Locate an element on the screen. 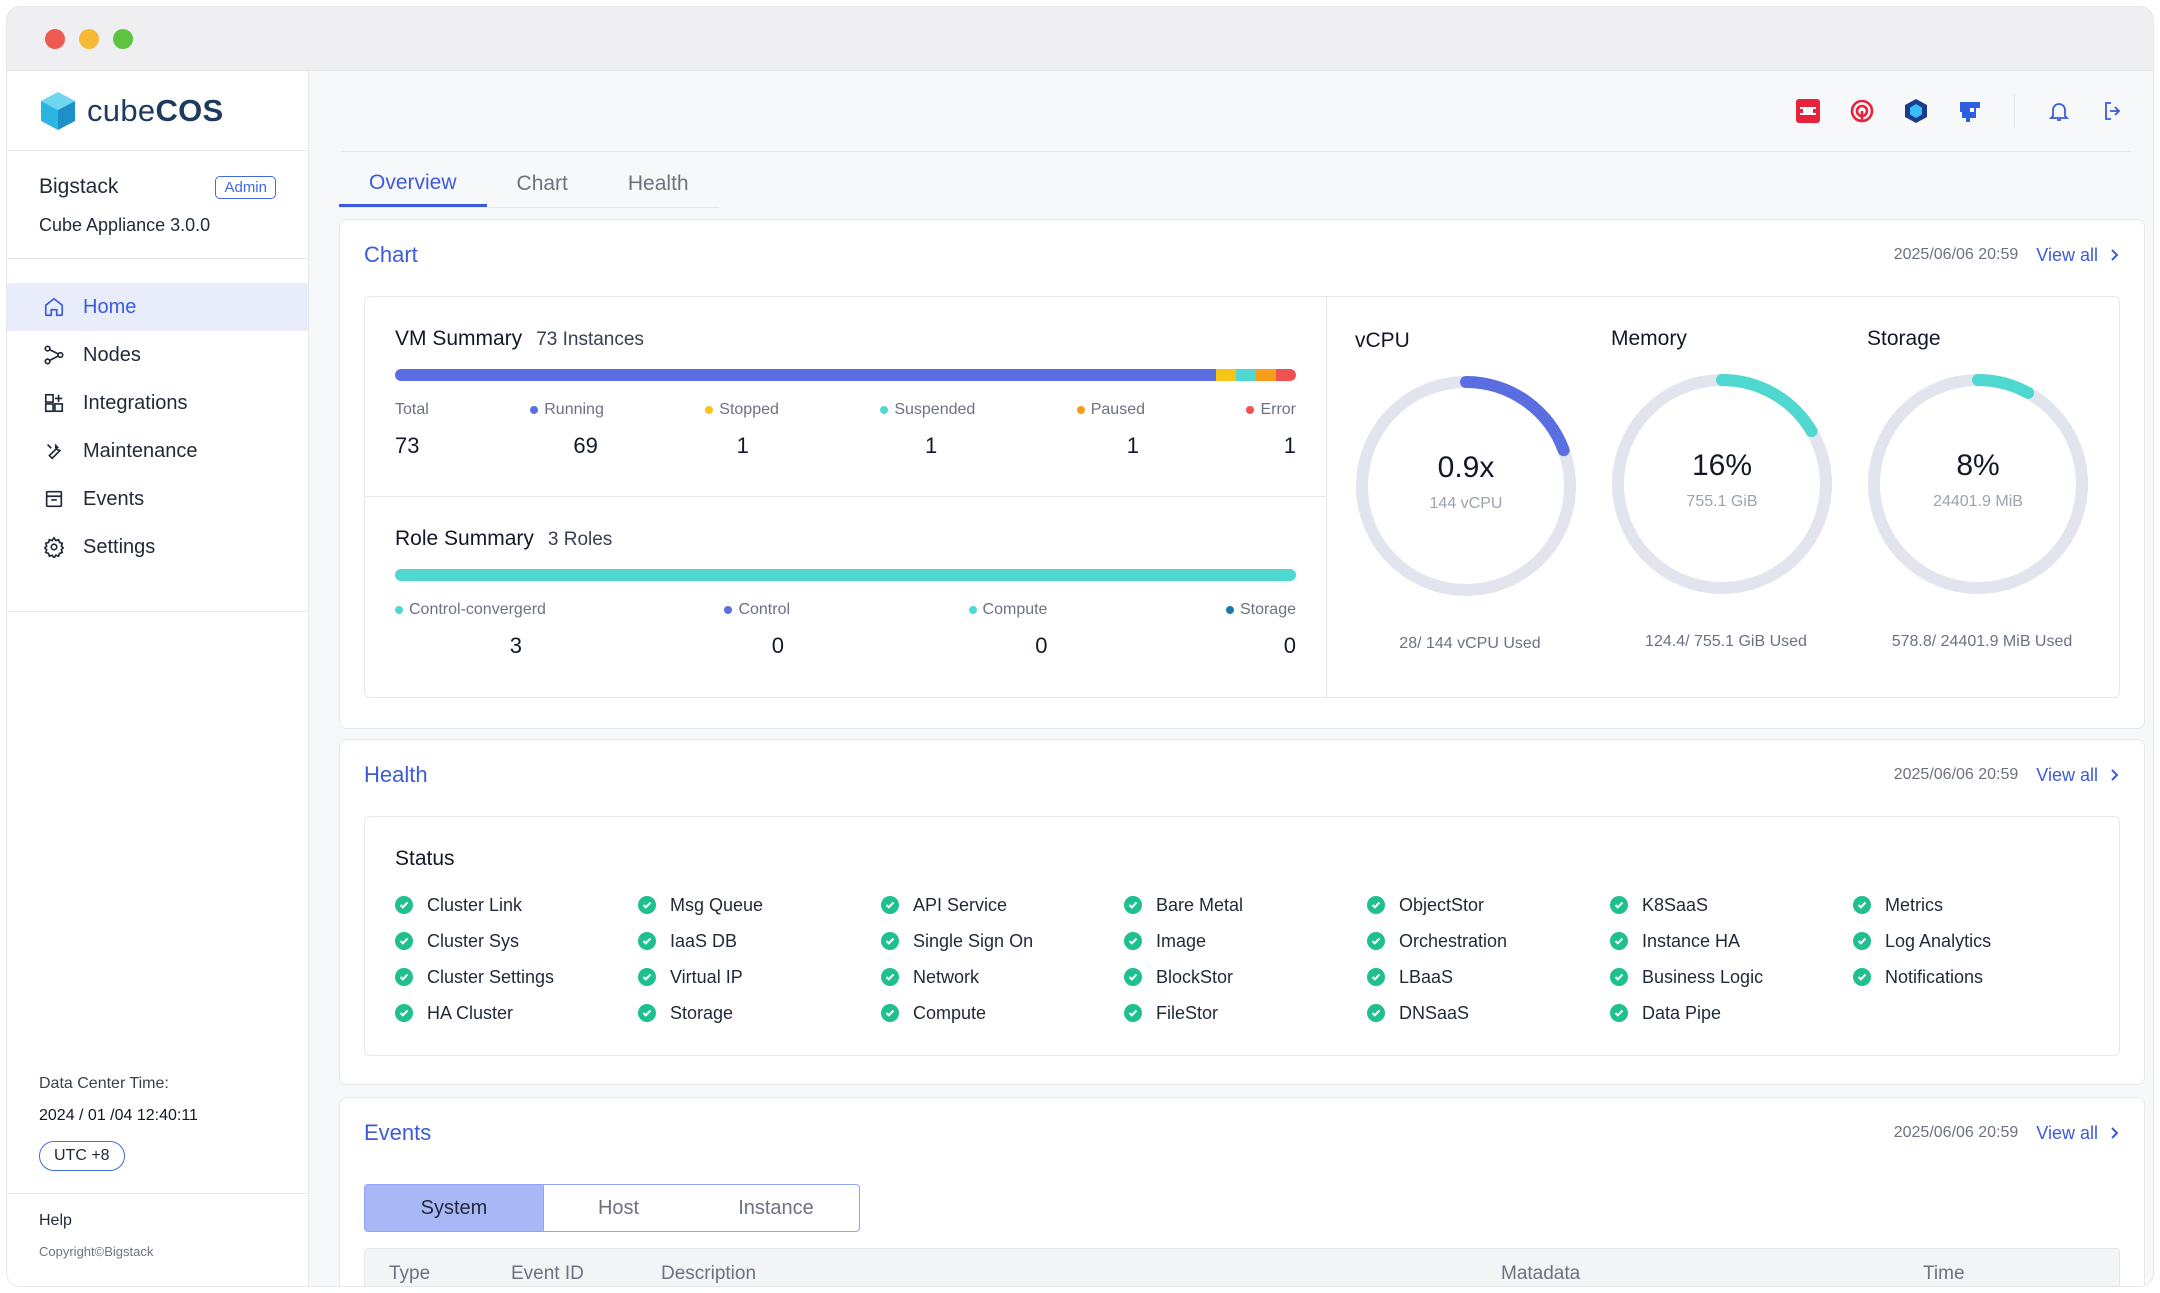 This screenshot has height=1293, width=2160. role-count: 3 Roles is located at coordinates (580, 539).